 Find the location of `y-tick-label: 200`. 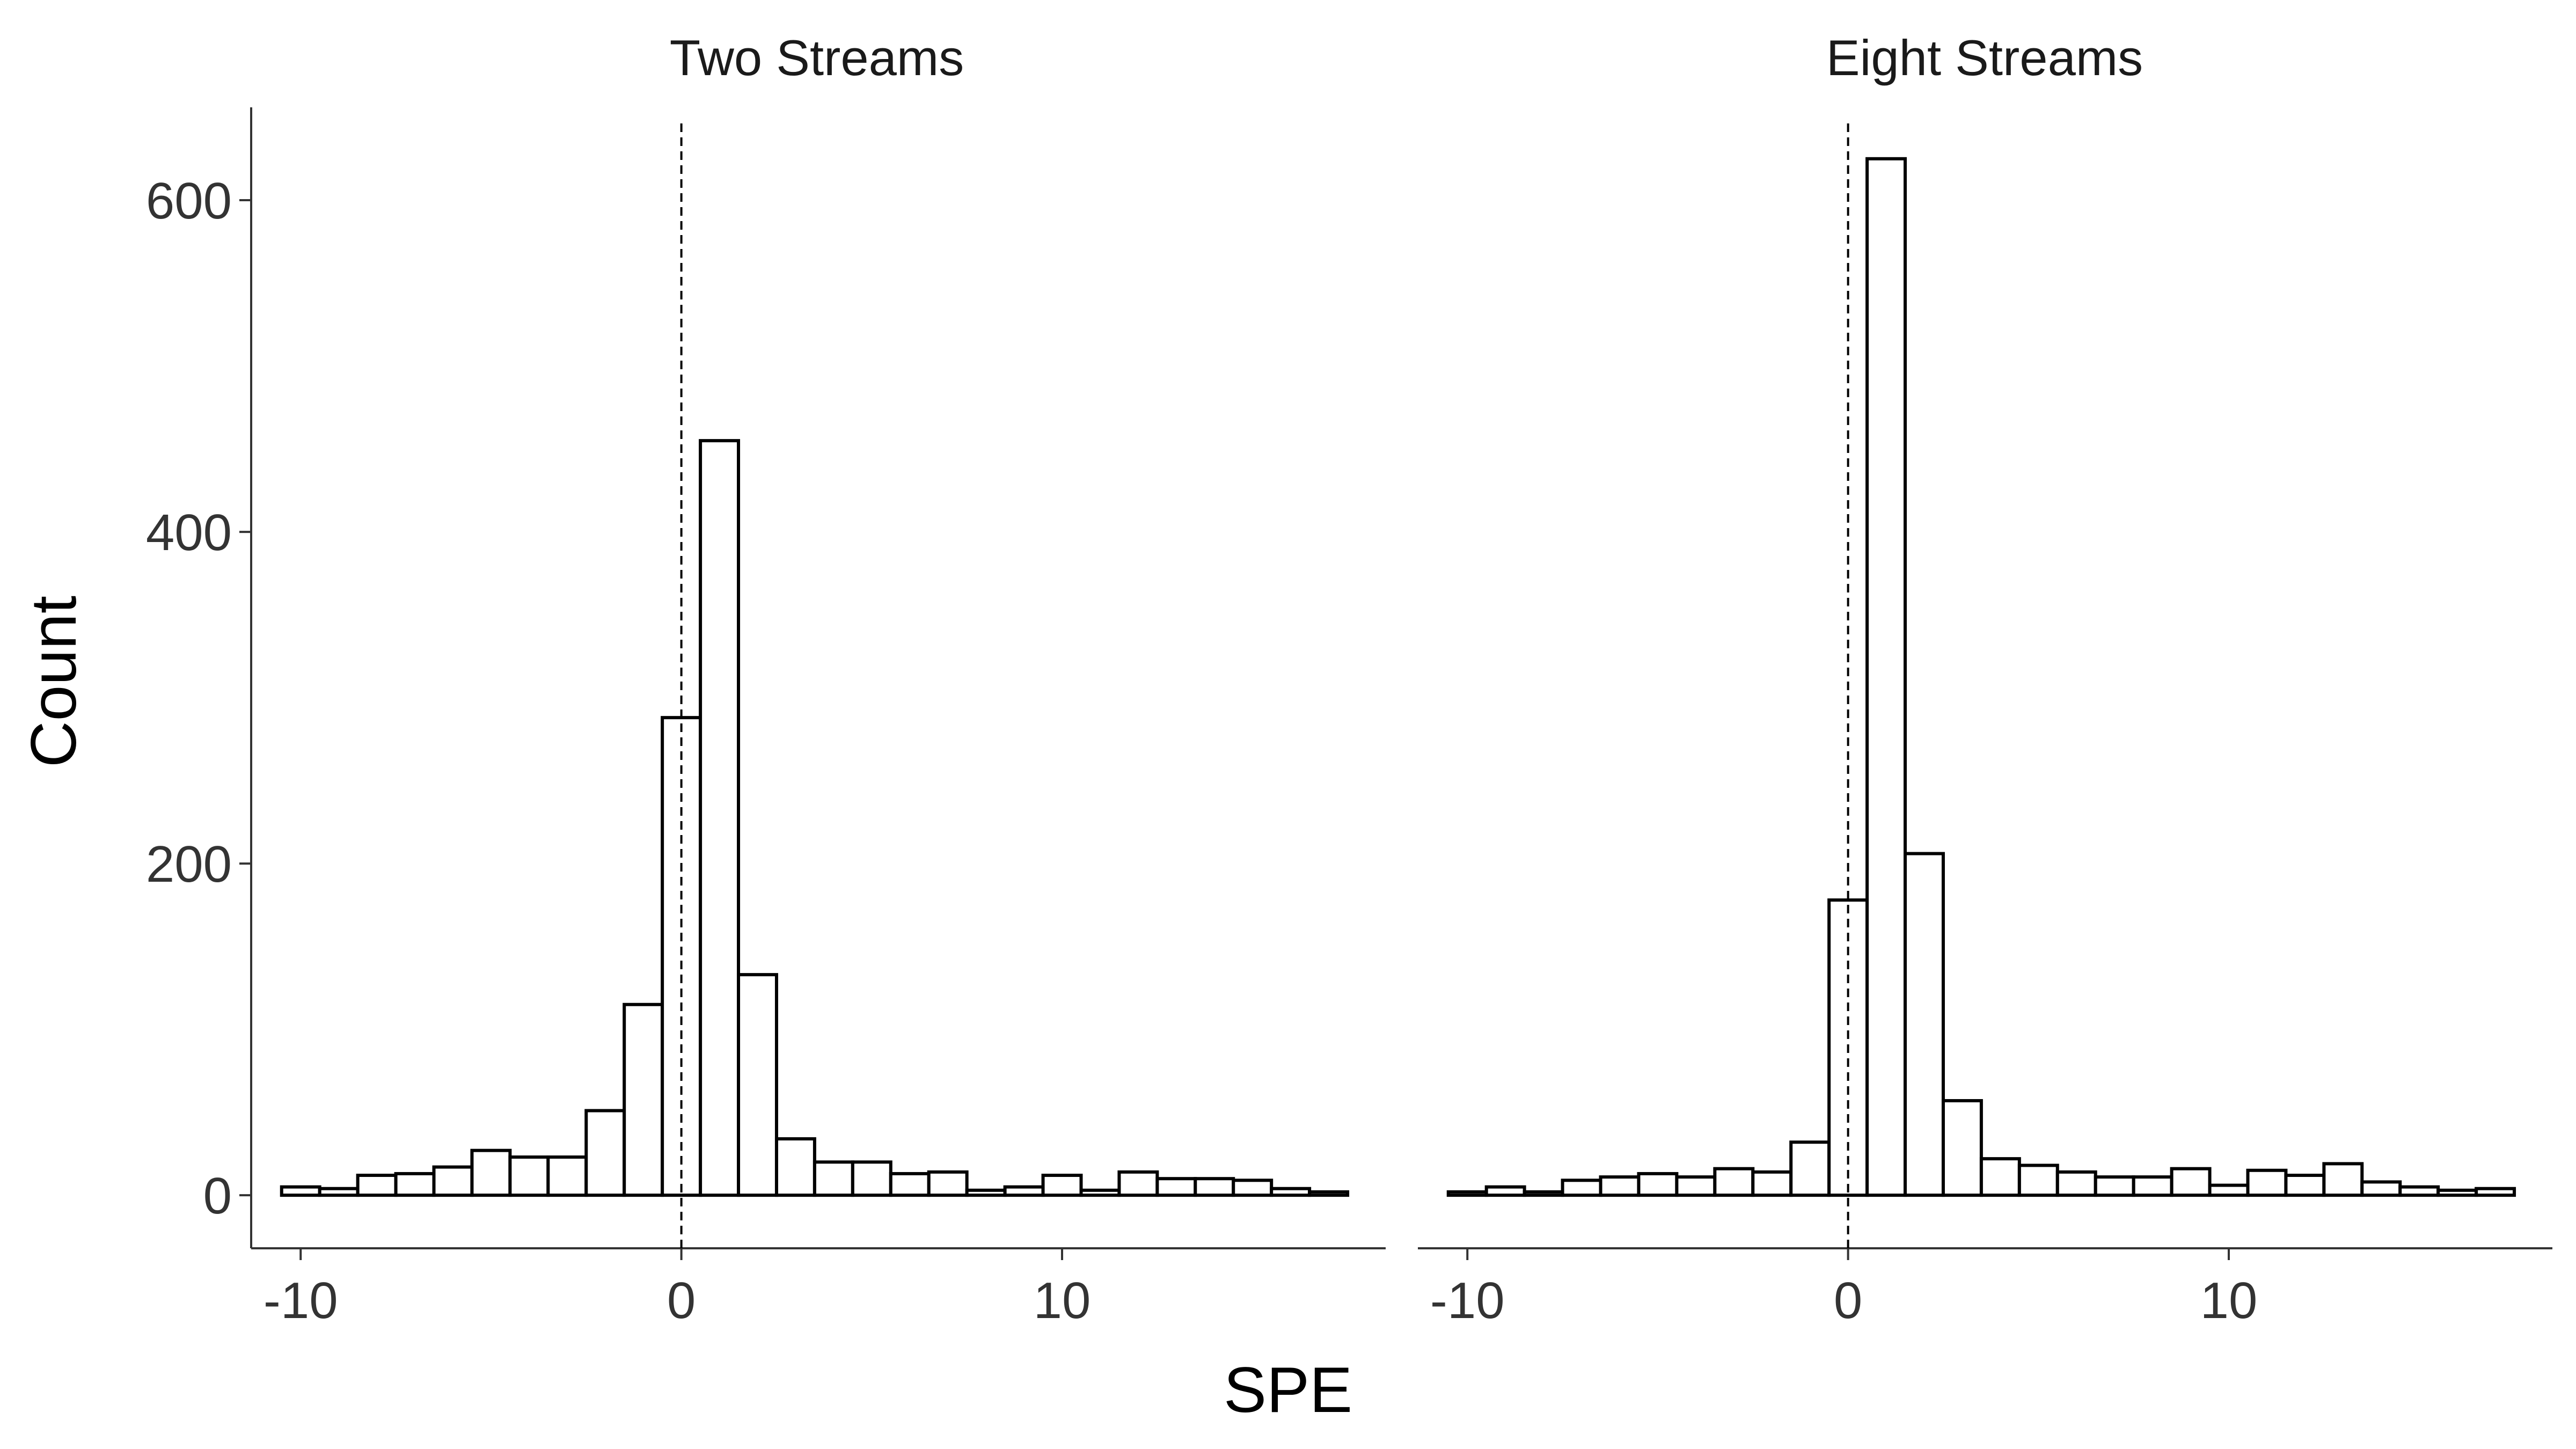

y-tick-label: 200 is located at coordinates (189, 864).